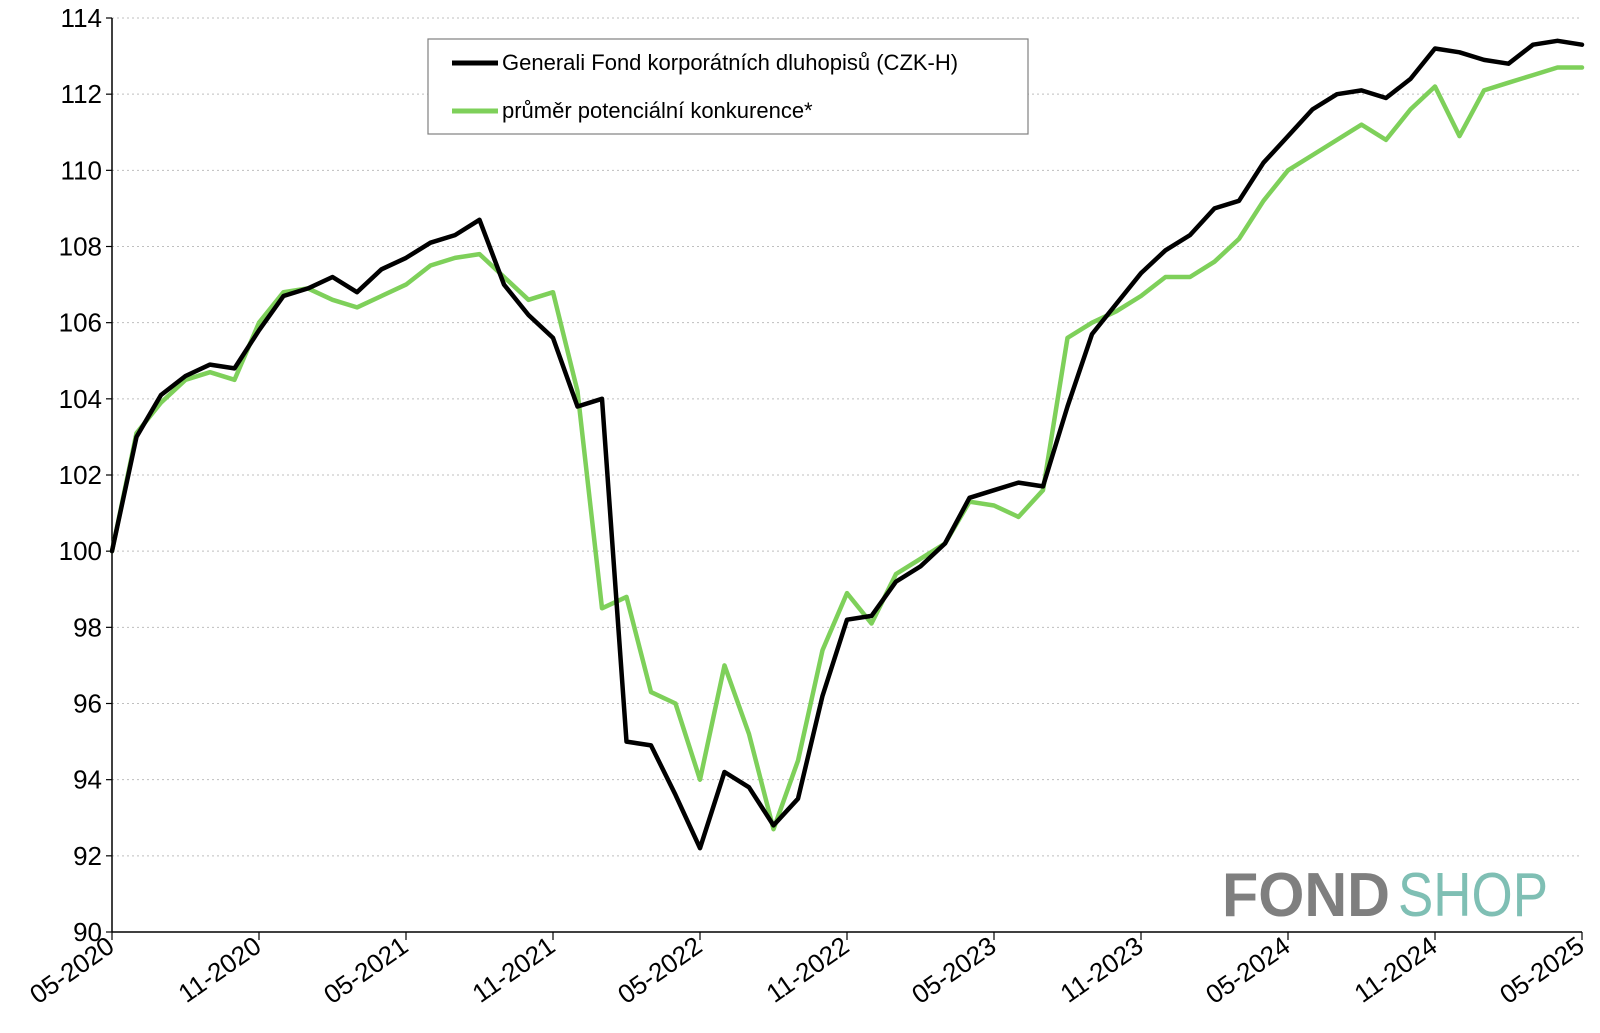 This screenshot has height=1033, width=1600. What do you see at coordinates (1541, 969) in the screenshot?
I see `x-tick-label: 05-2025` at bounding box center [1541, 969].